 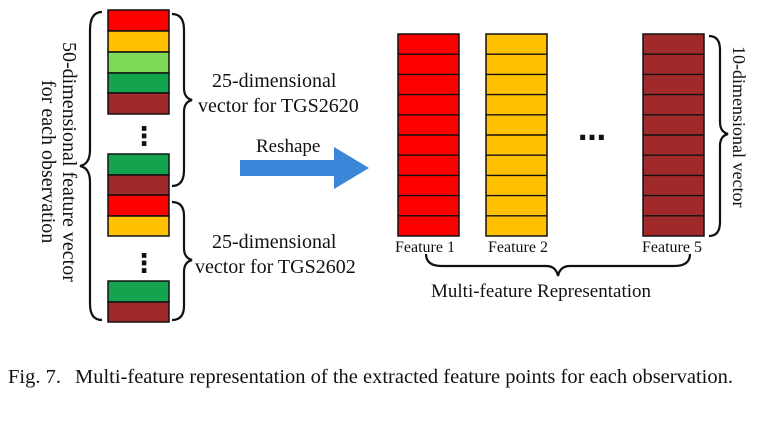 I want to click on feature-label-5: Feature 5, so click(x=672, y=247).